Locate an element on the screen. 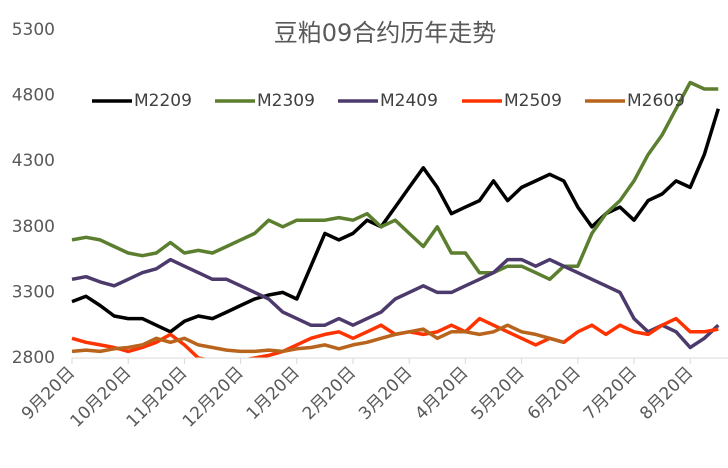 The image size is (728, 468). x-tick-label: 3月20日 is located at coordinates (385, 393).